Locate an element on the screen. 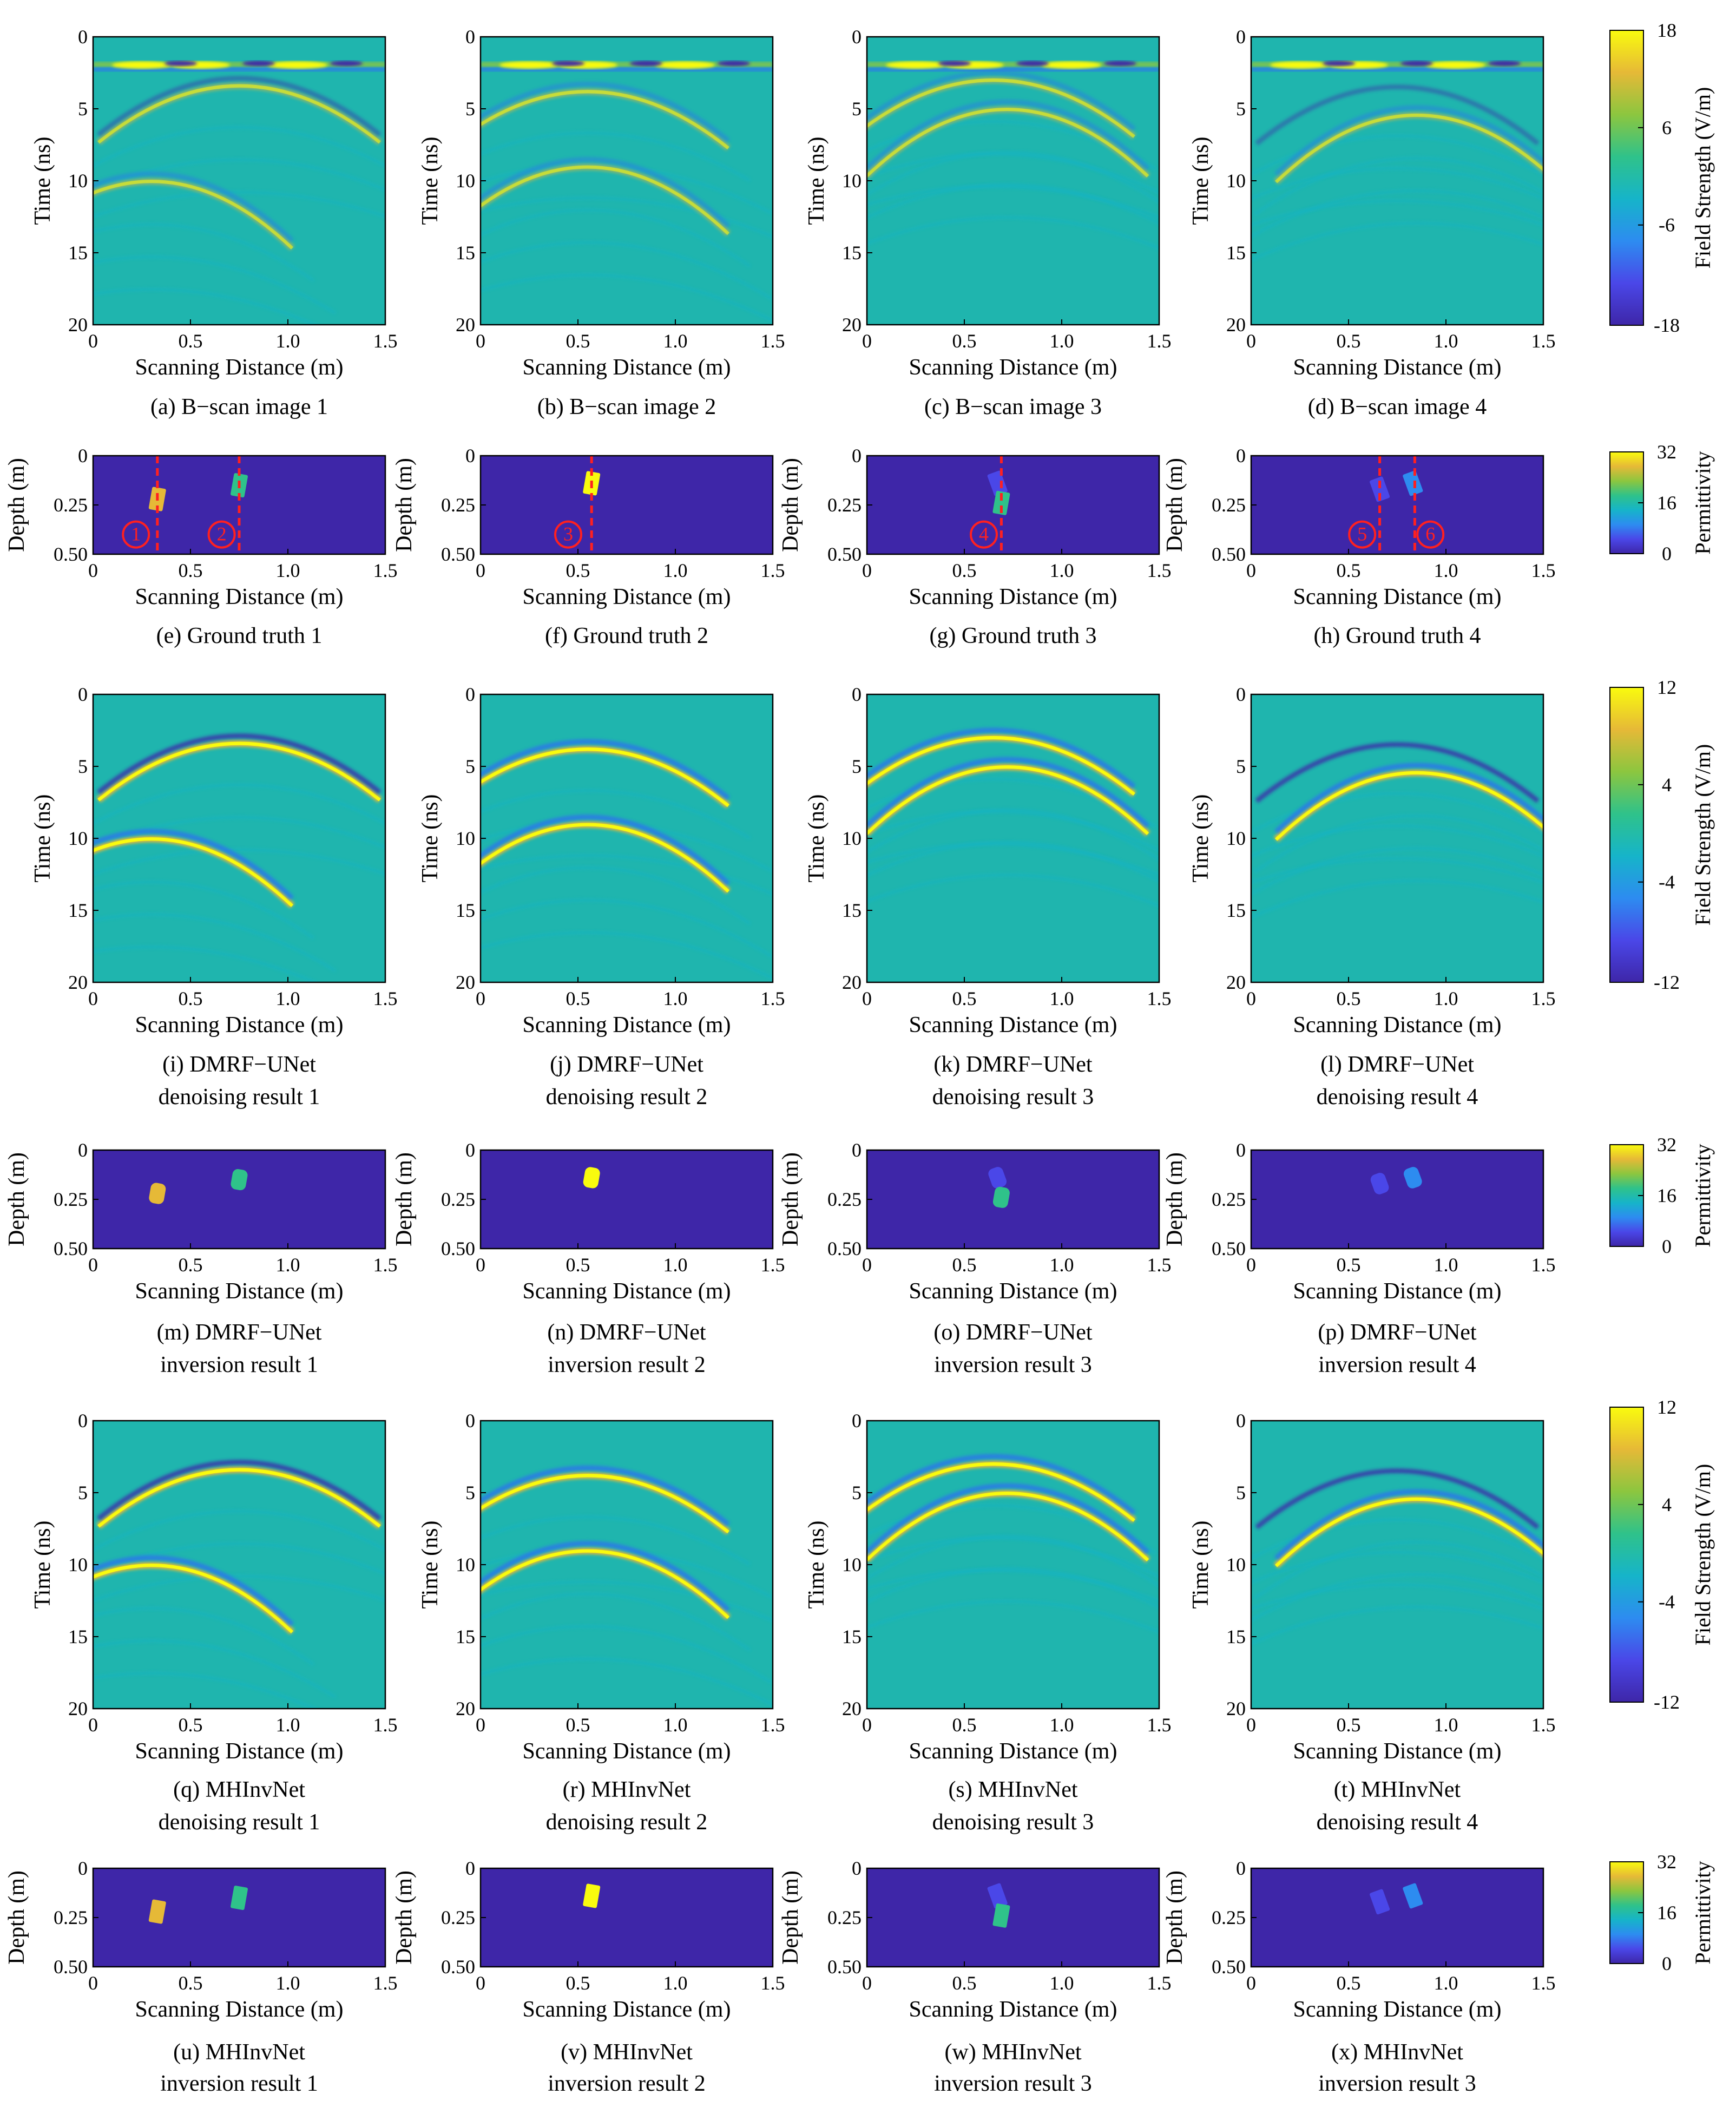  y-tick-label: 10 is located at coordinates (78, 181).